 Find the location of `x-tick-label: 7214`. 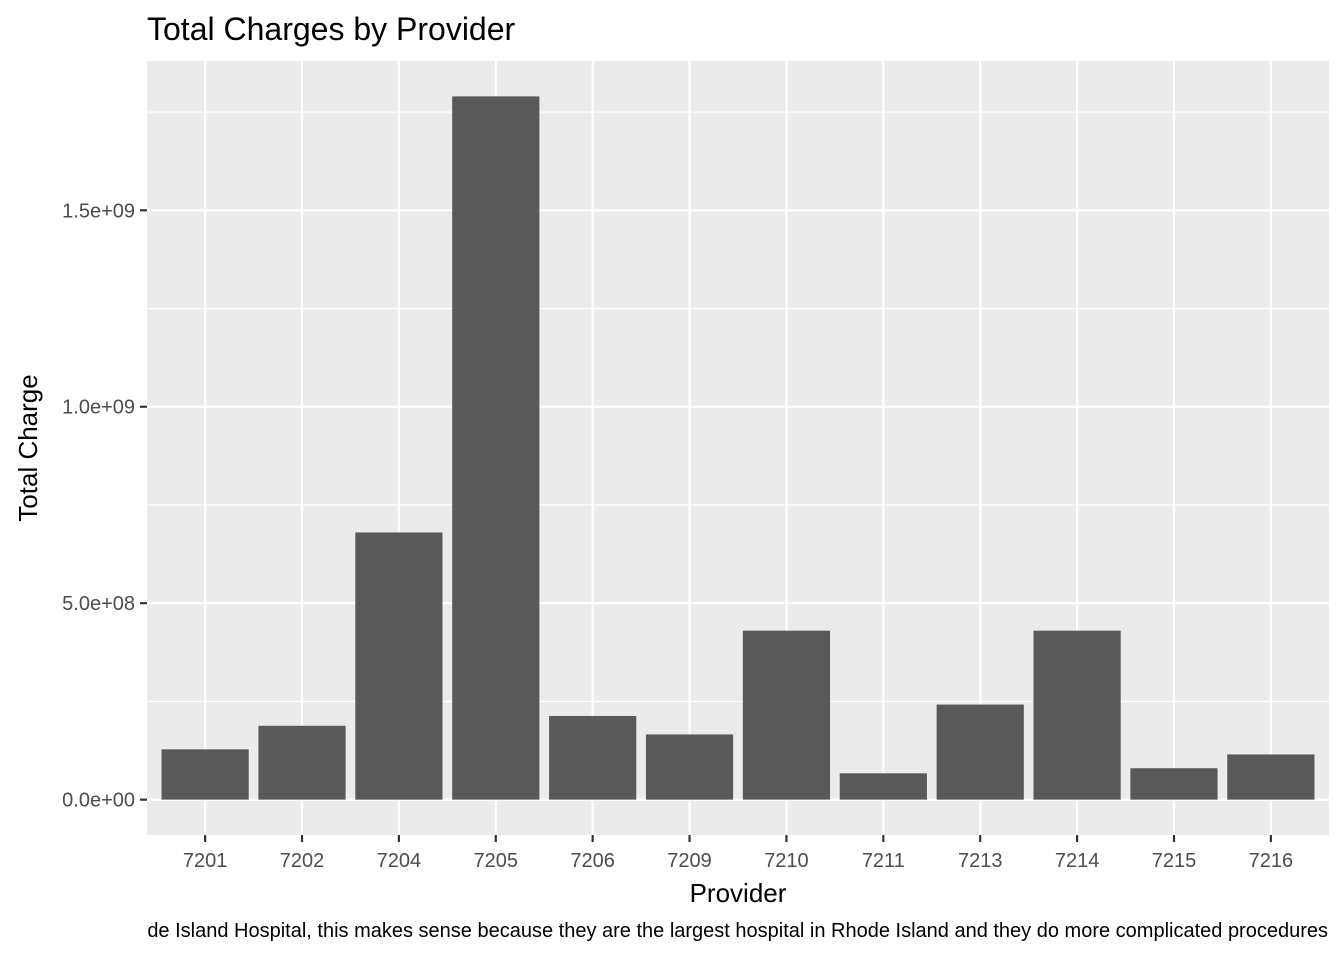

x-tick-label: 7214 is located at coordinates (1077, 861).